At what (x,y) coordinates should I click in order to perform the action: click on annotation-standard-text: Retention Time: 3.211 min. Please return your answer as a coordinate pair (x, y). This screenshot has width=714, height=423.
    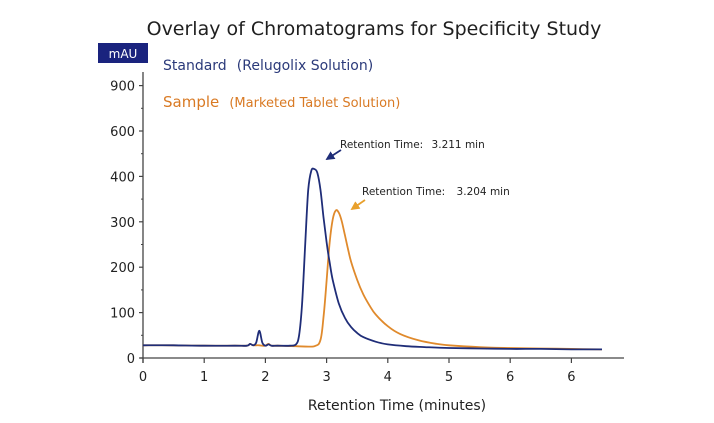
    Looking at the image, I should click on (412, 145).